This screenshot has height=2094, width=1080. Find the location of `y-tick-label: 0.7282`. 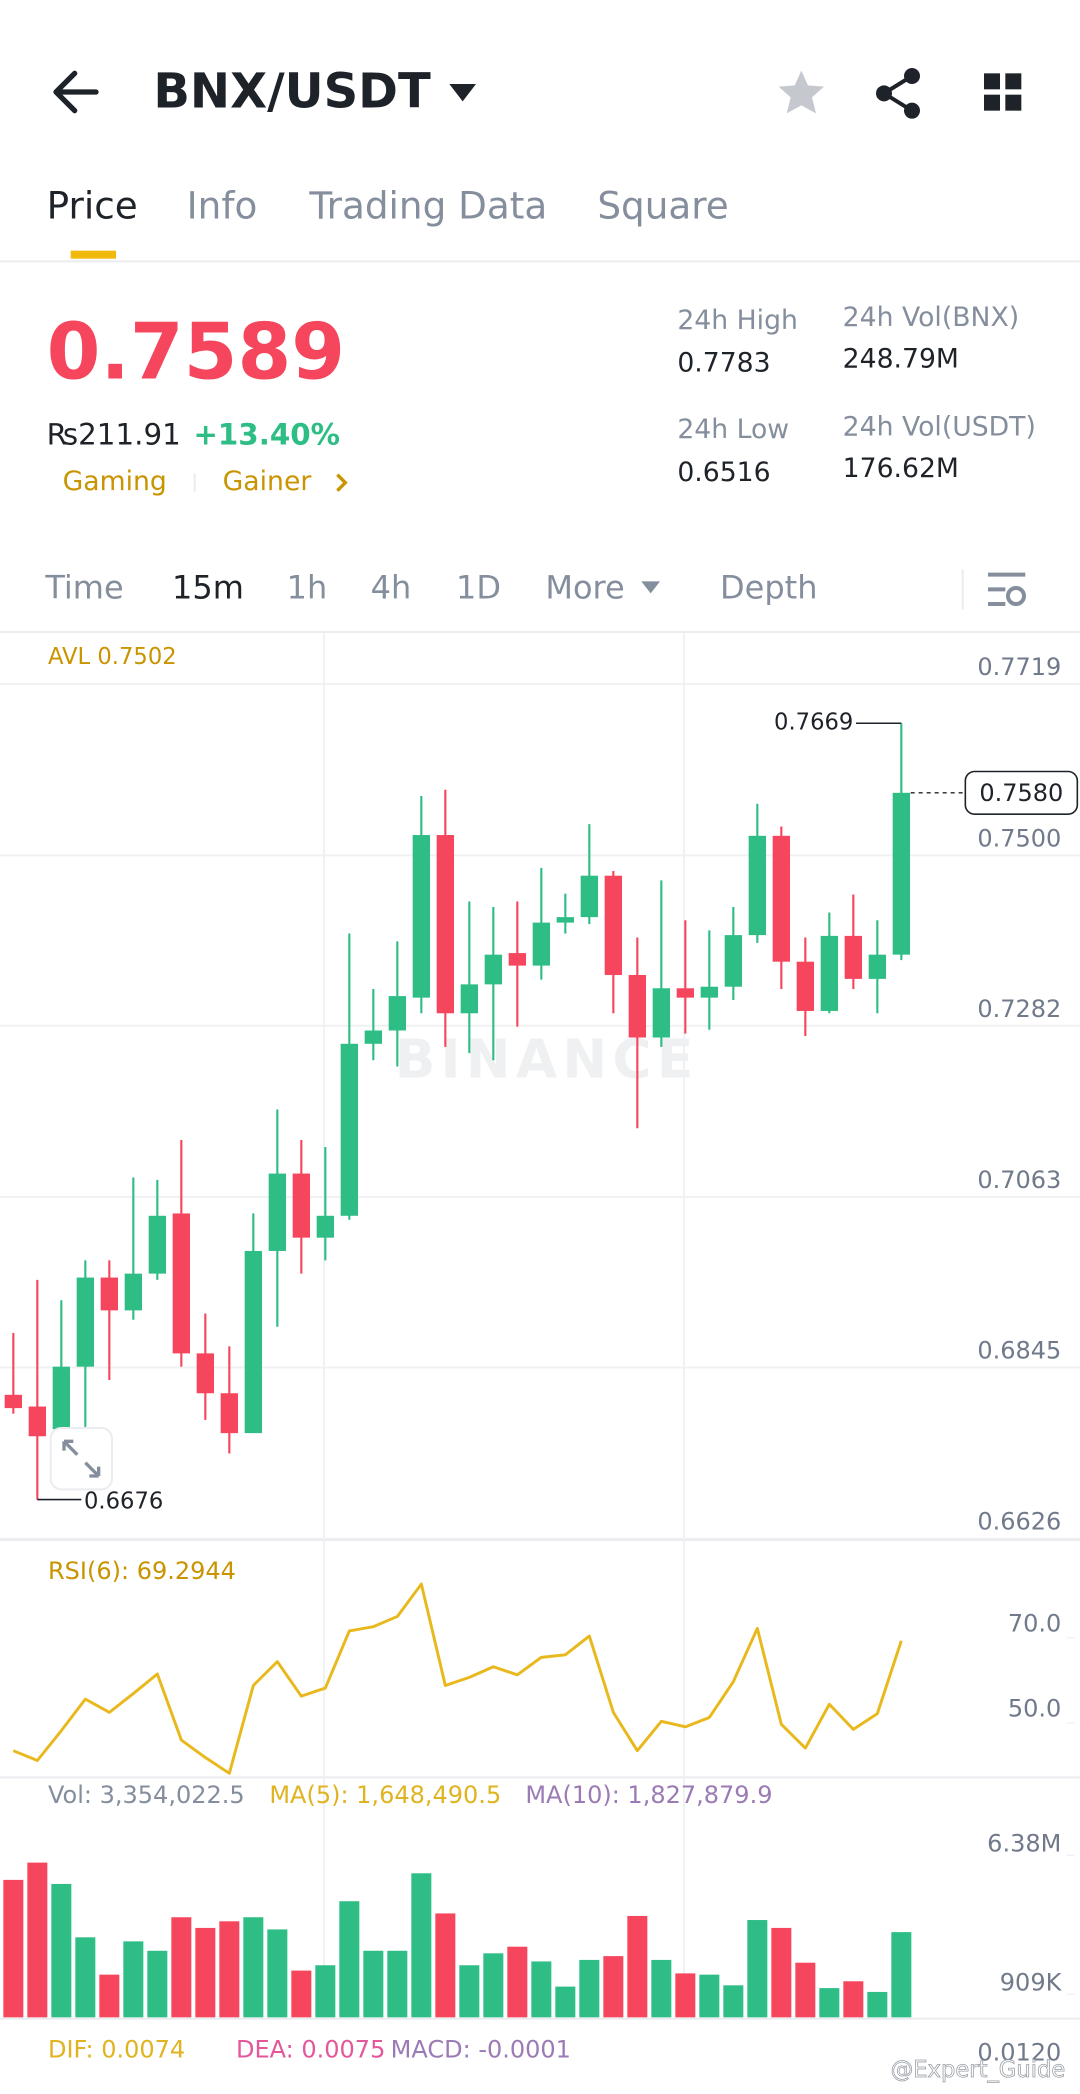

y-tick-label: 0.7282 is located at coordinates (1019, 1009).